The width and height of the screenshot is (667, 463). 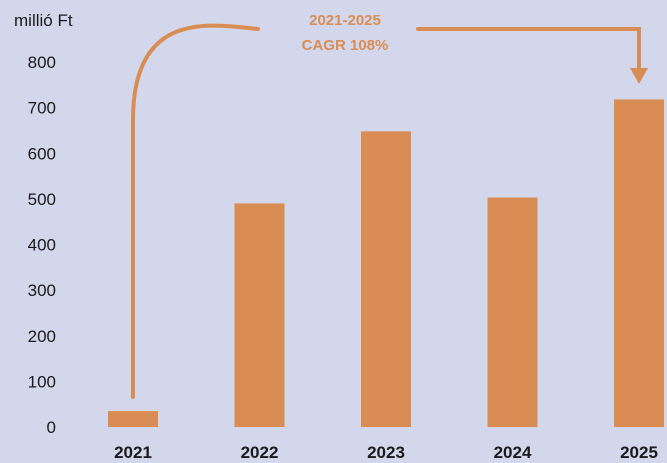 I want to click on x-tick-label: 2022, so click(x=260, y=452).